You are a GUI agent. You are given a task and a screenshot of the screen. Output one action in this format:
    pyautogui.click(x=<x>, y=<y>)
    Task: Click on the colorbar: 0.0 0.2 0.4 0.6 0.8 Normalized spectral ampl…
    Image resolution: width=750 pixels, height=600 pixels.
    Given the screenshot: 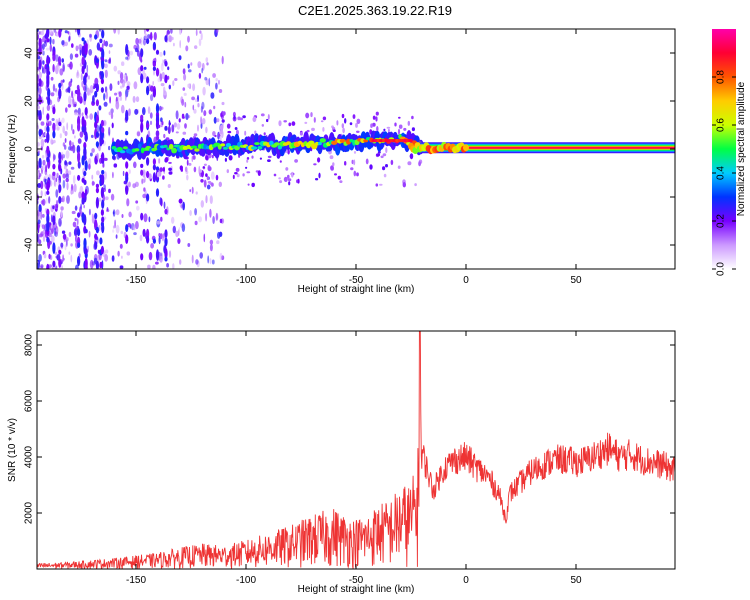 What is the action you would take?
    pyautogui.click(x=729, y=152)
    